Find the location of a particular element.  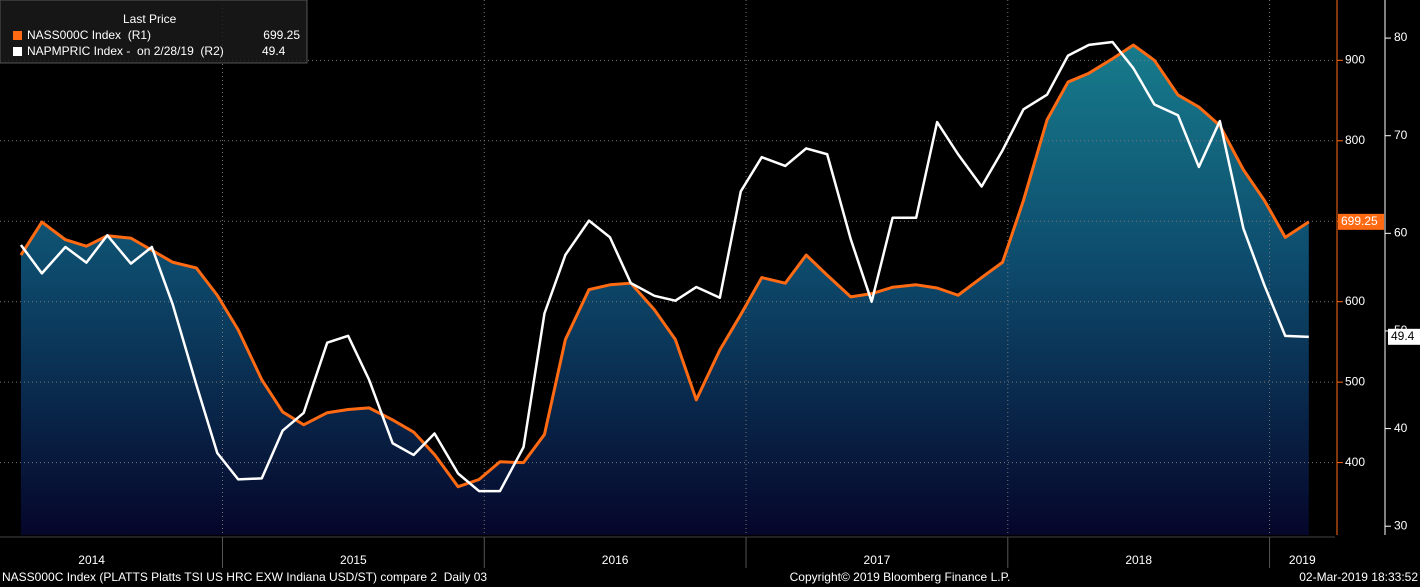

y-tick-label: 500 is located at coordinates (1355, 381).